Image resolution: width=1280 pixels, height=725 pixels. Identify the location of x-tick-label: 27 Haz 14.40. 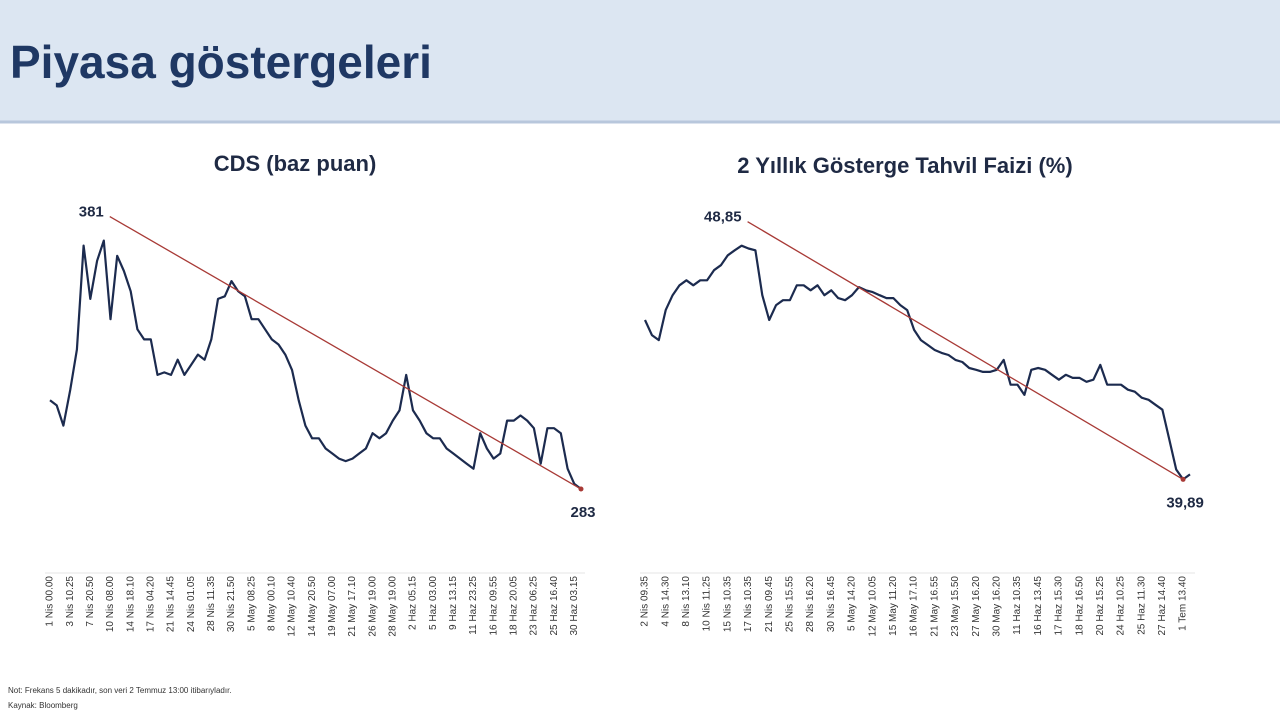
(1162, 606).